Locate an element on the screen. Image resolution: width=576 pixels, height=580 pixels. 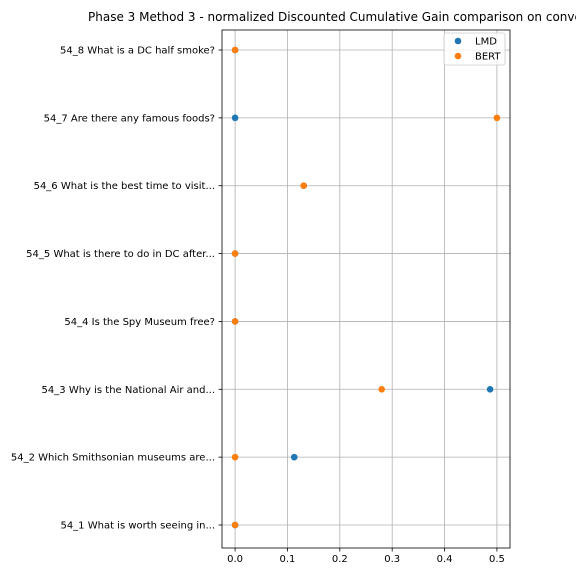
legend-label: BERT is located at coordinates (488, 57).